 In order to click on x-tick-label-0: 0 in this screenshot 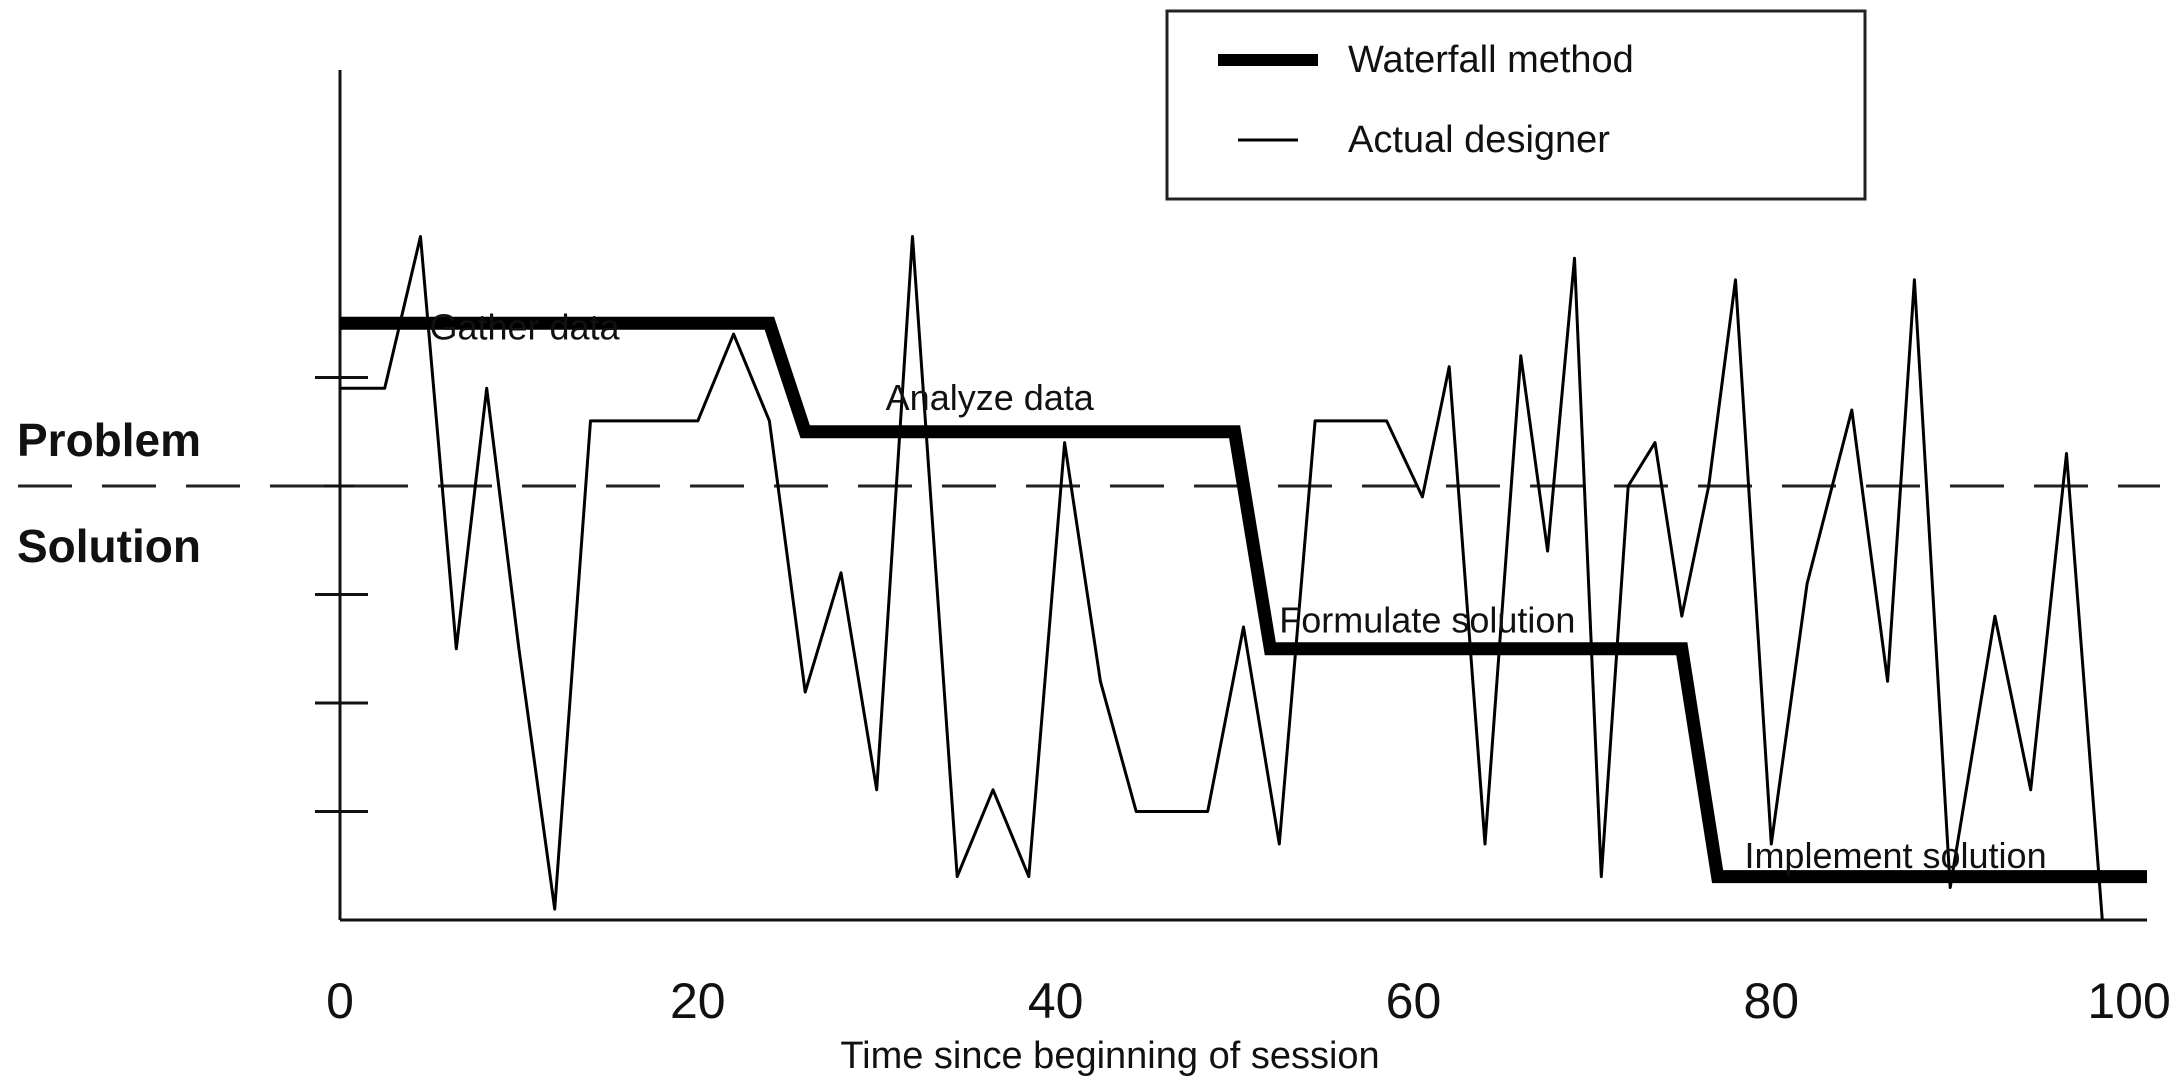, I will do `click(340, 1001)`.